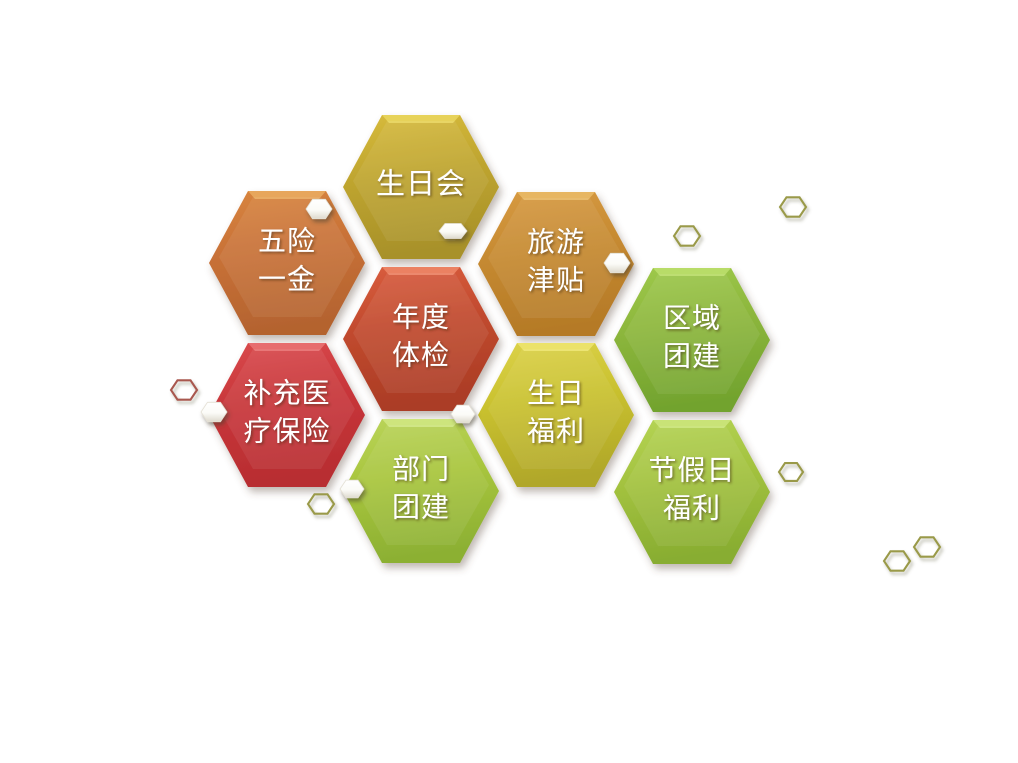 Image resolution: width=1018 pixels, height=763 pixels. Describe the element at coordinates (421, 469) in the screenshot. I see `hex-bumen-tuanjian-label: 部门` at that location.